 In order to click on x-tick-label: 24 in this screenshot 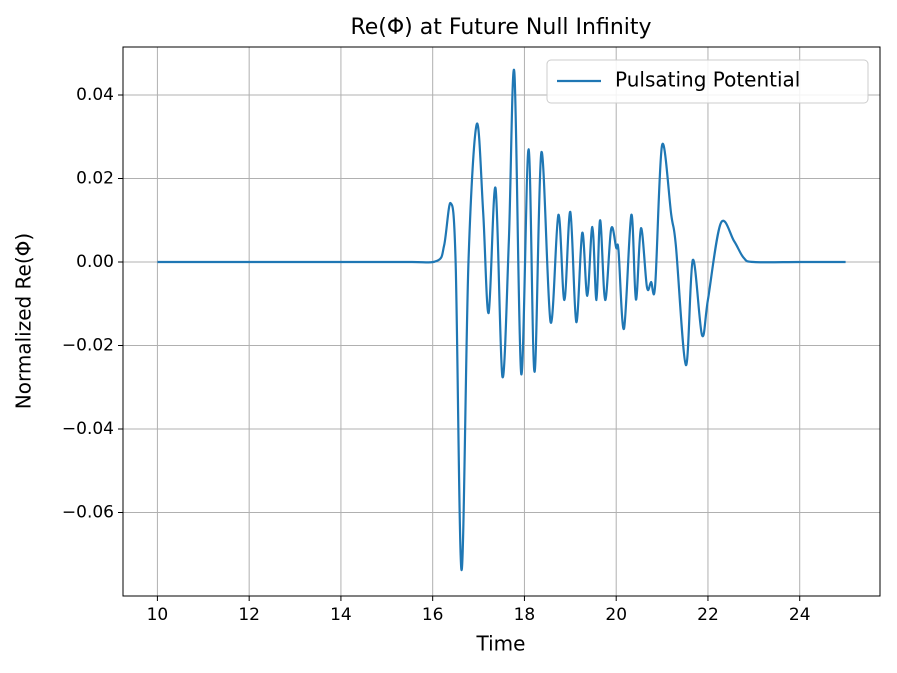, I will do `click(800, 615)`.